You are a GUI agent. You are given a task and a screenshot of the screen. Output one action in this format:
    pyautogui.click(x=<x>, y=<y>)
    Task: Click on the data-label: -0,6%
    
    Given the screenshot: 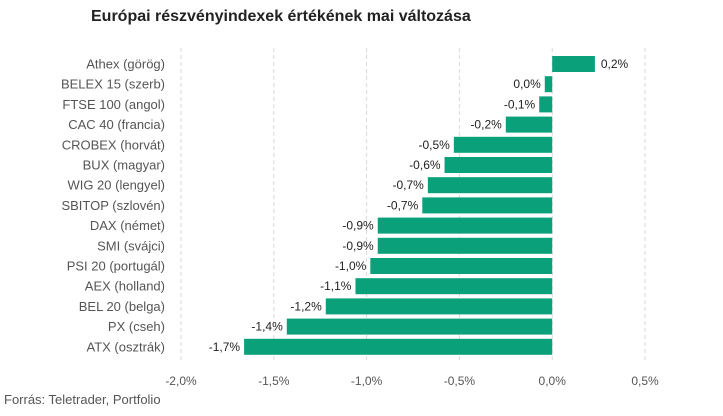 What is the action you would take?
    pyautogui.click(x=425, y=165)
    